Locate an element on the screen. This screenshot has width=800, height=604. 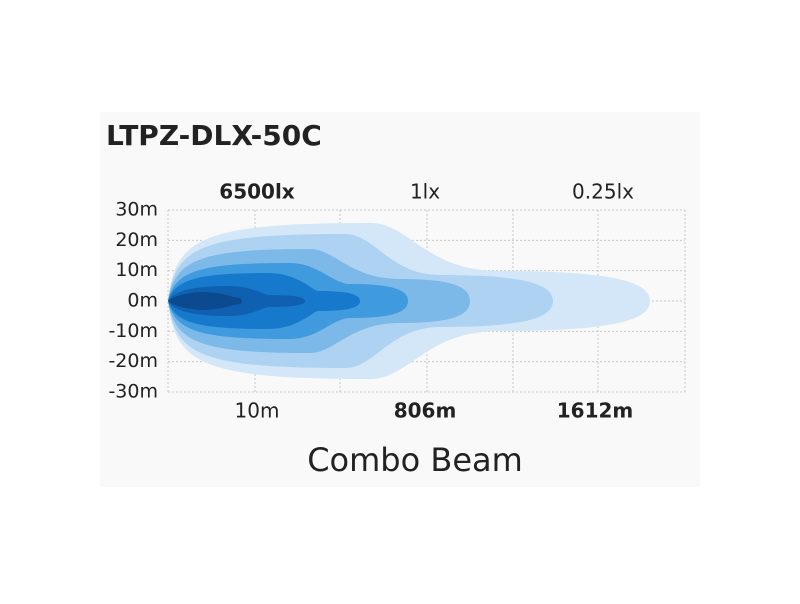
title: LTPZ-DLX-50C is located at coordinates (214, 135).